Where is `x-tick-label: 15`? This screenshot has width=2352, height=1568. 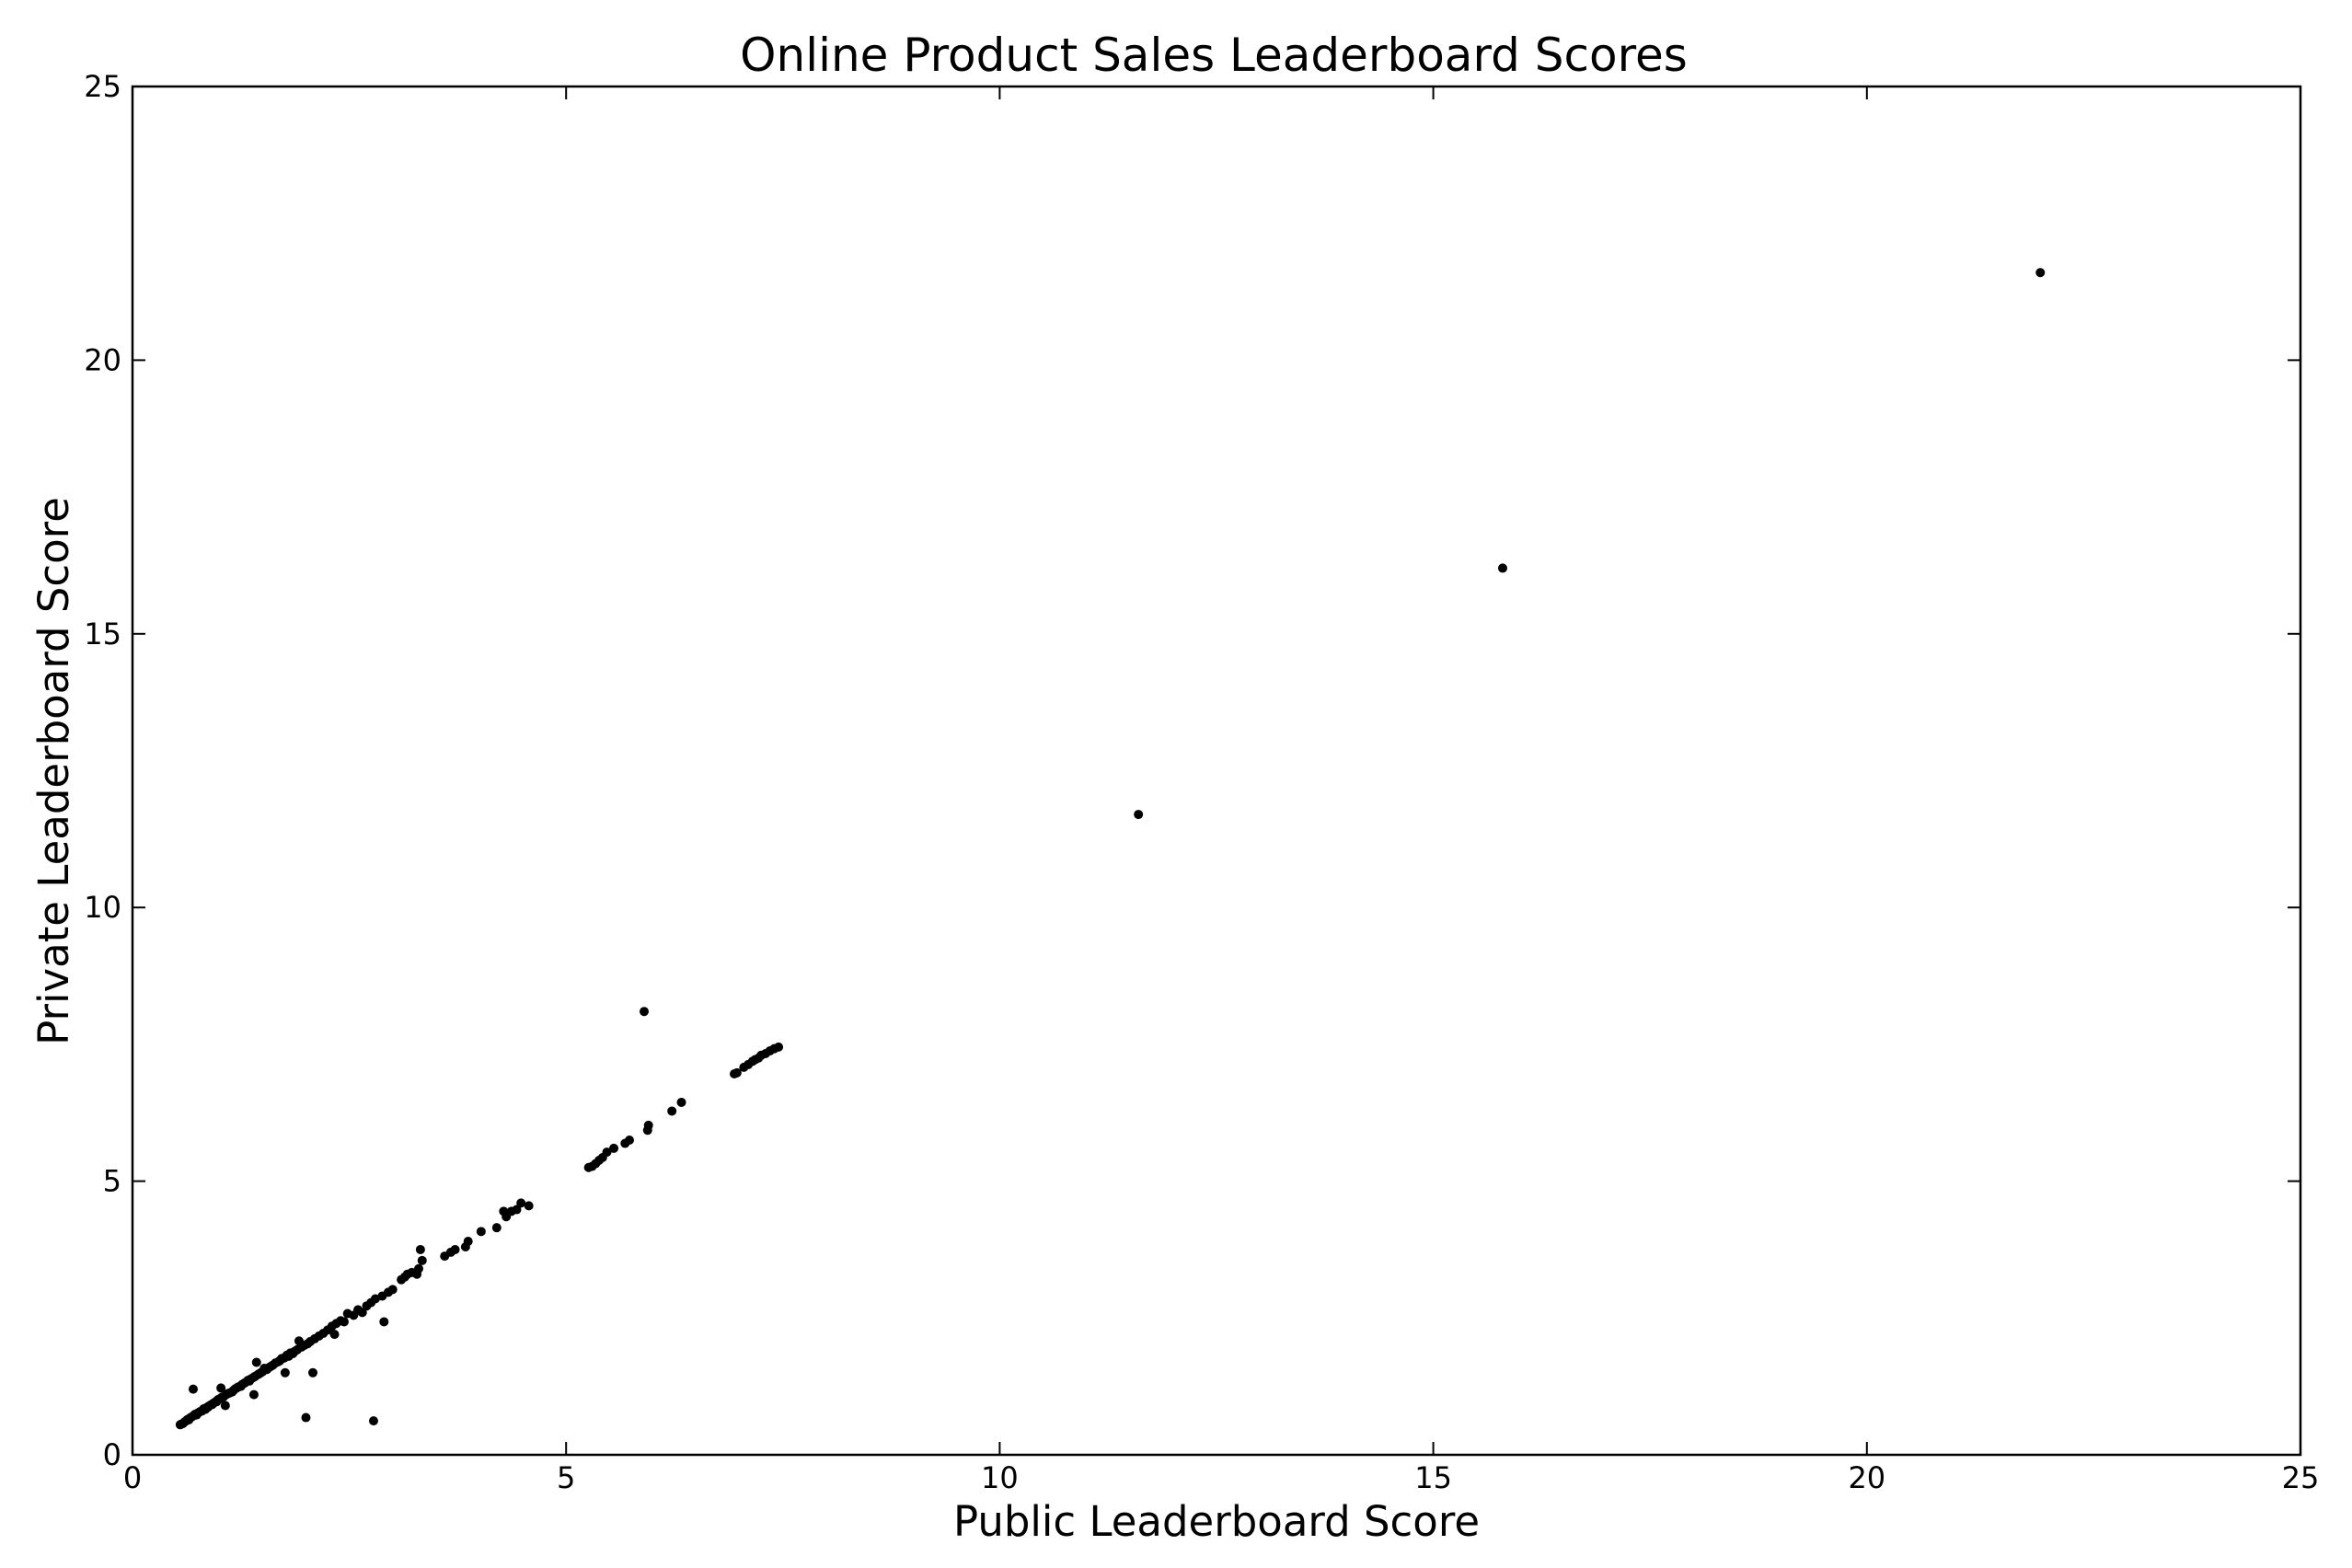 x-tick-label: 15 is located at coordinates (1433, 1477).